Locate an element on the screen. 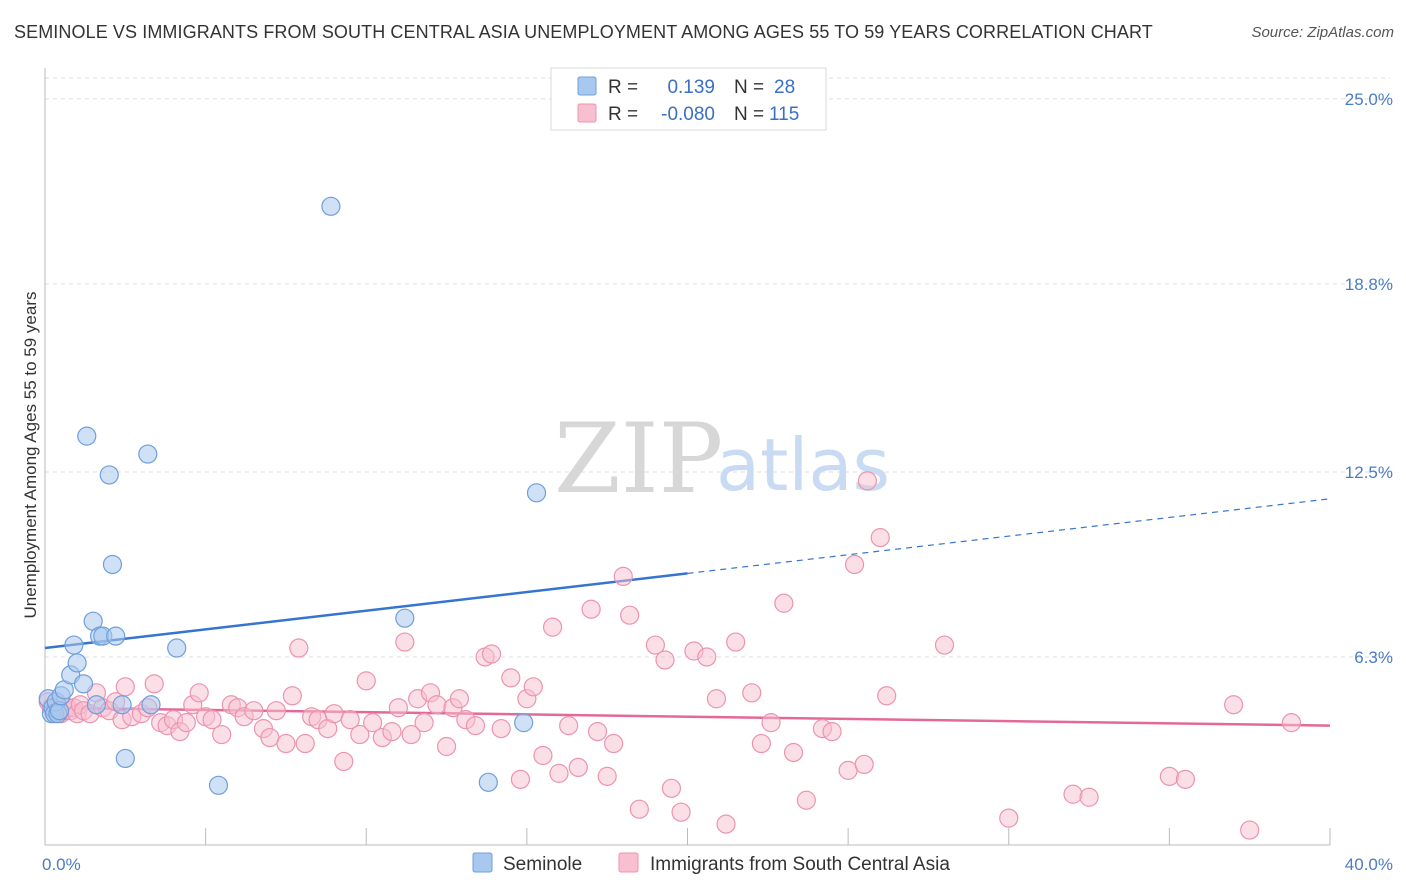 This screenshot has width=1406, height=892. y-axis-title: Unemployment Among Ages 55 to 59 years is located at coordinates (30, 455).